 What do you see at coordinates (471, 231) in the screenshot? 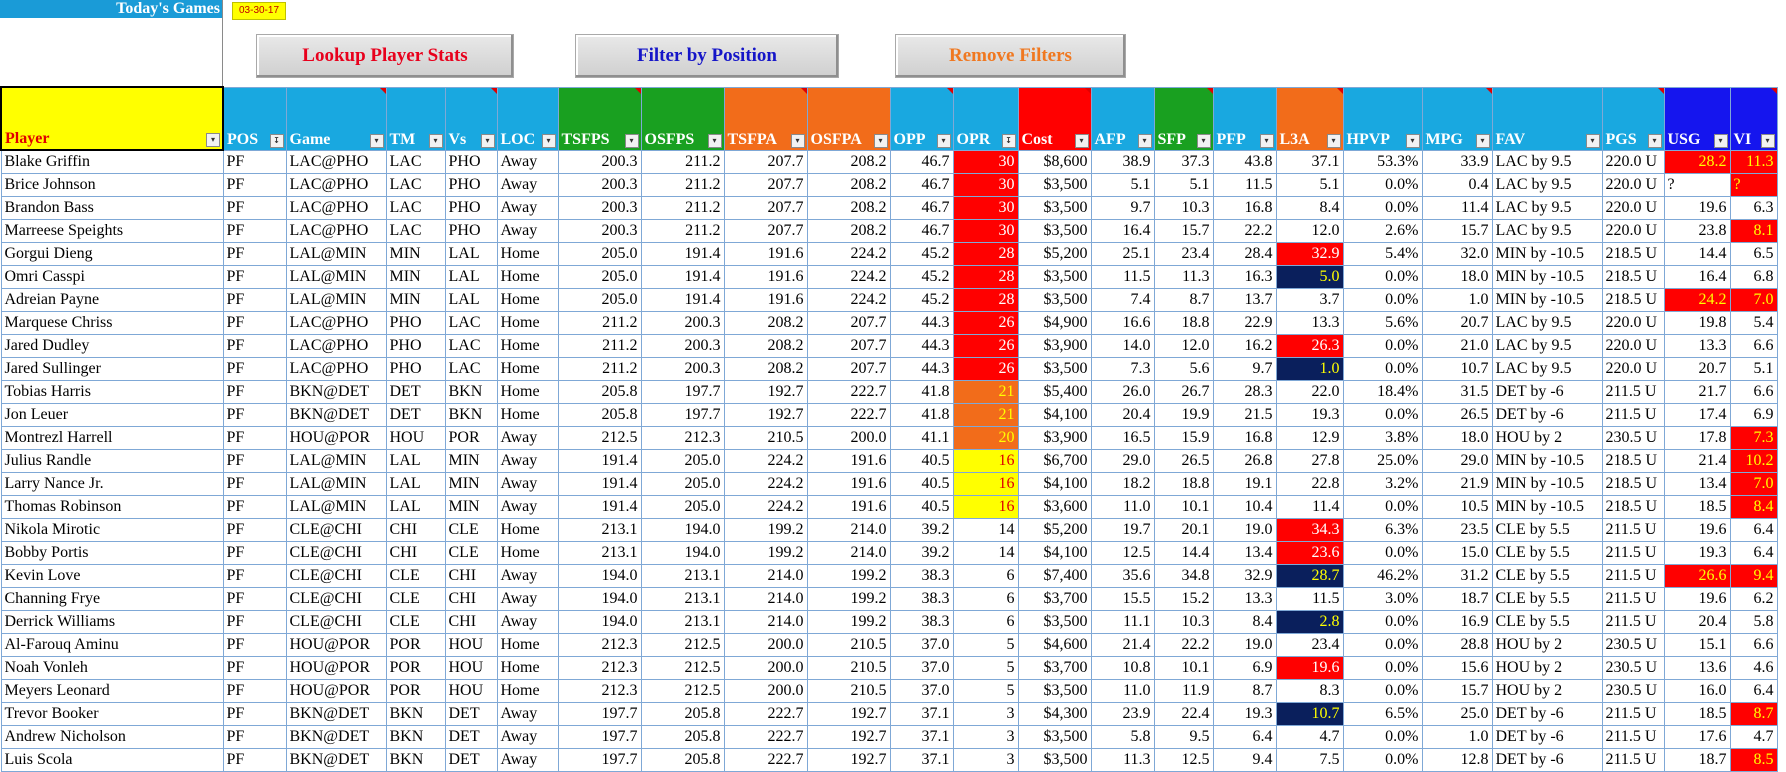
I see `cell-vs: PHO` at bounding box center [471, 231].